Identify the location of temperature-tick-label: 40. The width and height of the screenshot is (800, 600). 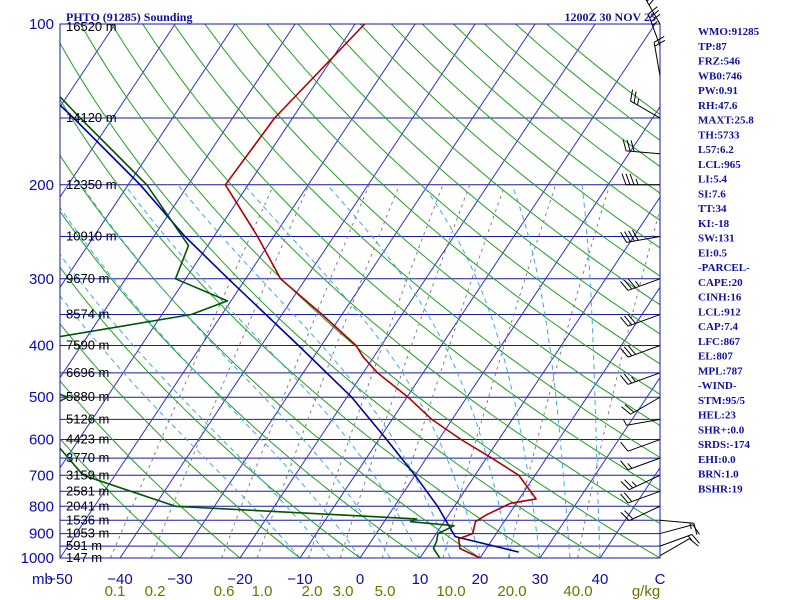
(600, 579).